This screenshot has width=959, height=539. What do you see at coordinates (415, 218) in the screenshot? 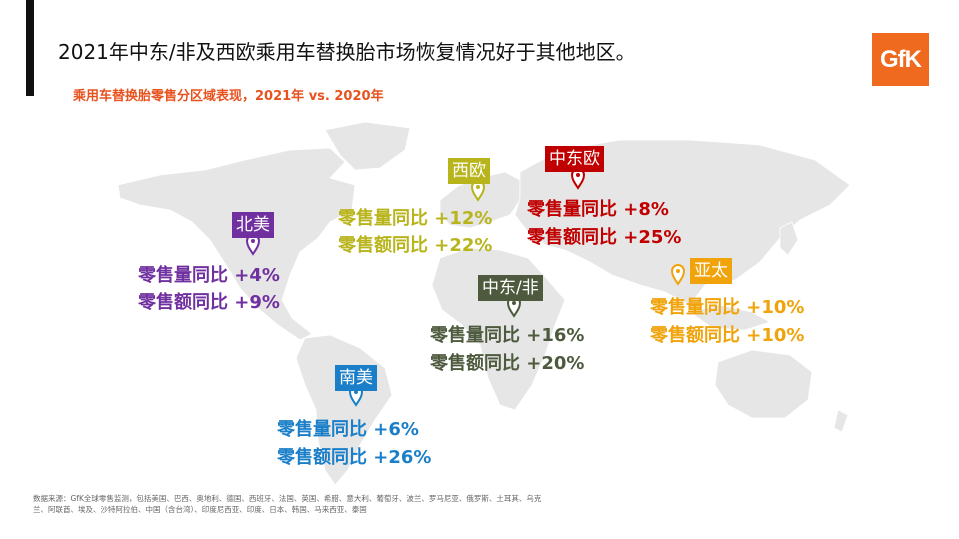
I see `stat-western-europe-volume: 零售量同比 +12%` at bounding box center [415, 218].